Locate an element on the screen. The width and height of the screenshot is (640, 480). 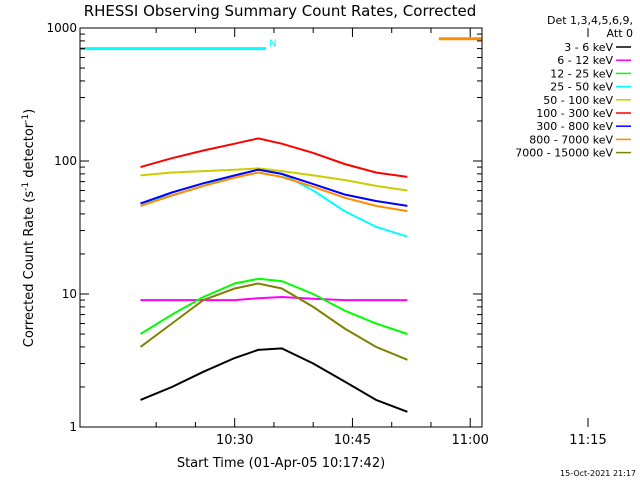
footer-date: 15-Oct-2021 21:17 is located at coordinates (598, 473).